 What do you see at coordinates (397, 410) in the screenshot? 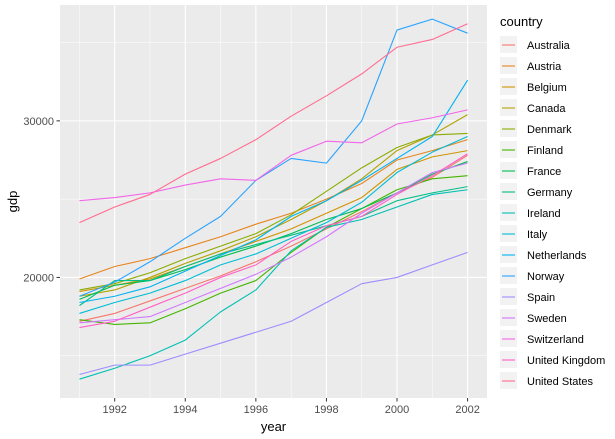
I see `x-tick-label: 2000` at bounding box center [397, 410].